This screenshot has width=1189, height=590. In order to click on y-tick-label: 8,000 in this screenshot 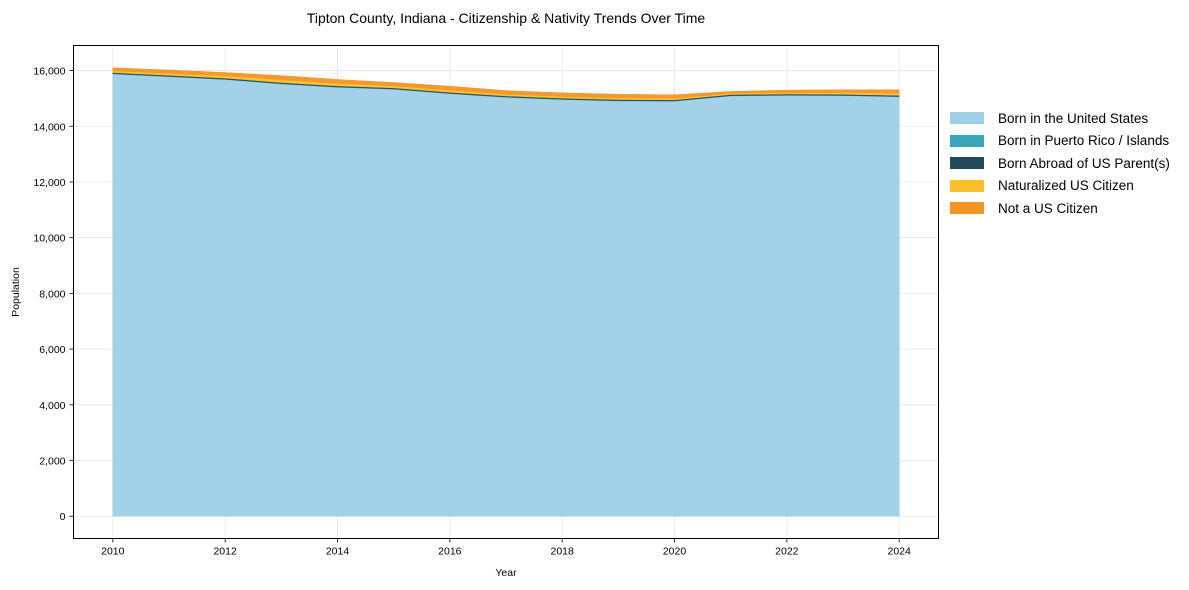, I will do `click(52, 294)`.